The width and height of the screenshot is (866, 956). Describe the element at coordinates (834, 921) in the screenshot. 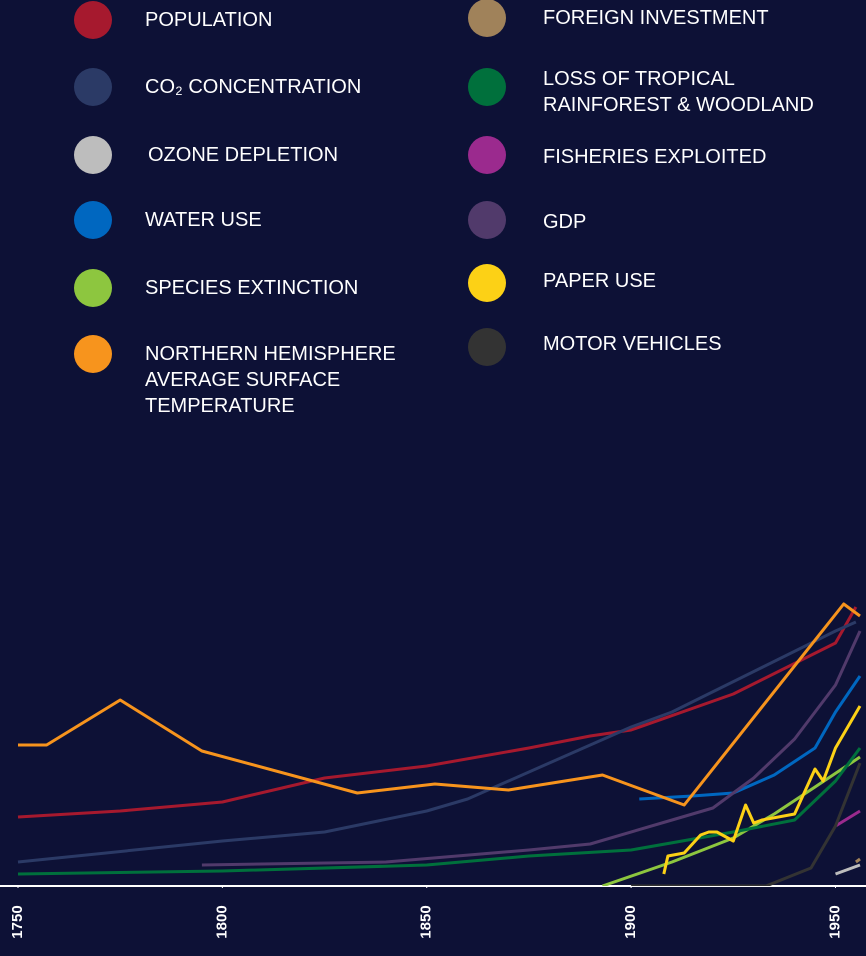

I see `x-tick-label: 1950` at that location.